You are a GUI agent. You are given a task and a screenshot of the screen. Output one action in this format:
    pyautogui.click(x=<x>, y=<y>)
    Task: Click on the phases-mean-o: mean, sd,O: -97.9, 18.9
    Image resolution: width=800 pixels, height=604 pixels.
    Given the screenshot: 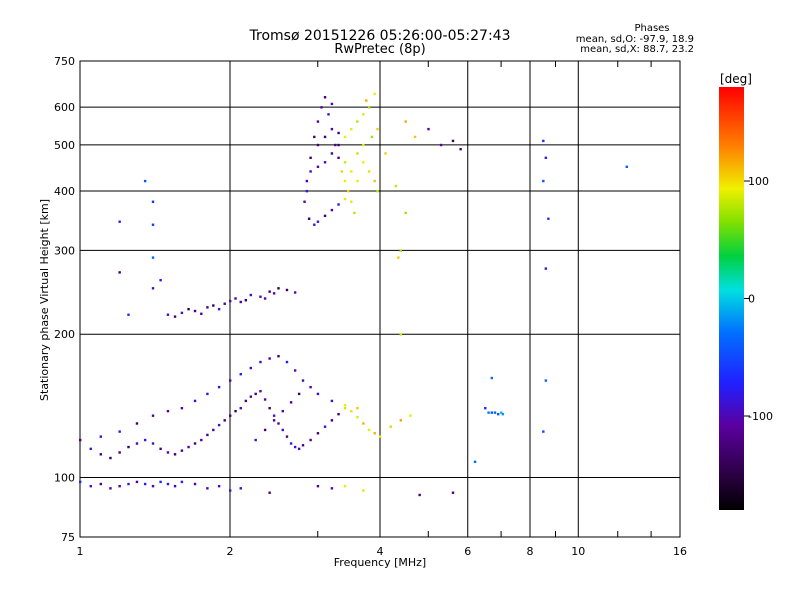 What is the action you would take?
    pyautogui.click(x=635, y=39)
    